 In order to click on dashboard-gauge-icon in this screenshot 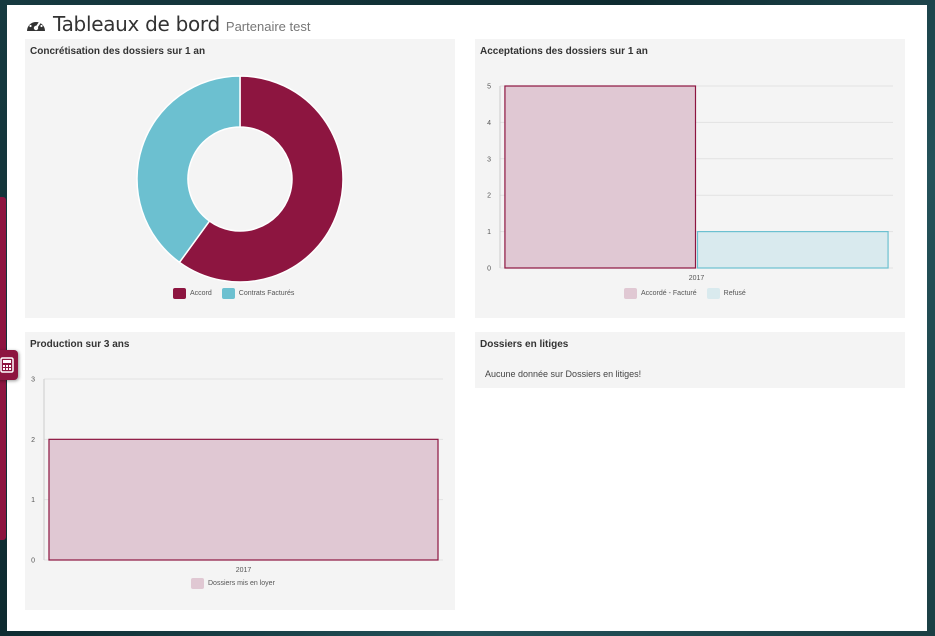, I will do `click(36, 25)`.